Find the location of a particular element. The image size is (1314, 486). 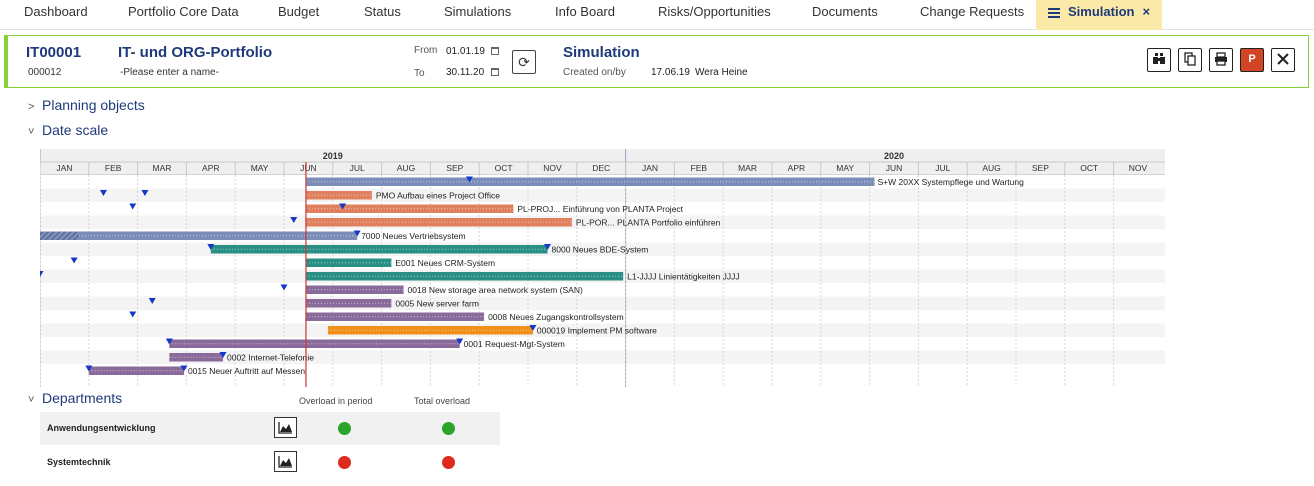

simulation-title: Simulation is located at coordinates (601, 52).